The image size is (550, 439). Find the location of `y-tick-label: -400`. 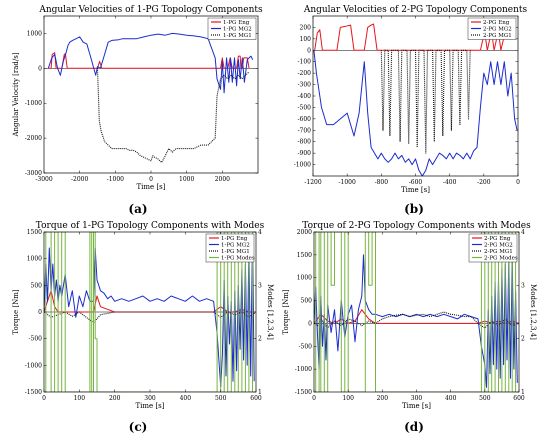

y-tick-label: -400 is located at coordinates (305, 96).